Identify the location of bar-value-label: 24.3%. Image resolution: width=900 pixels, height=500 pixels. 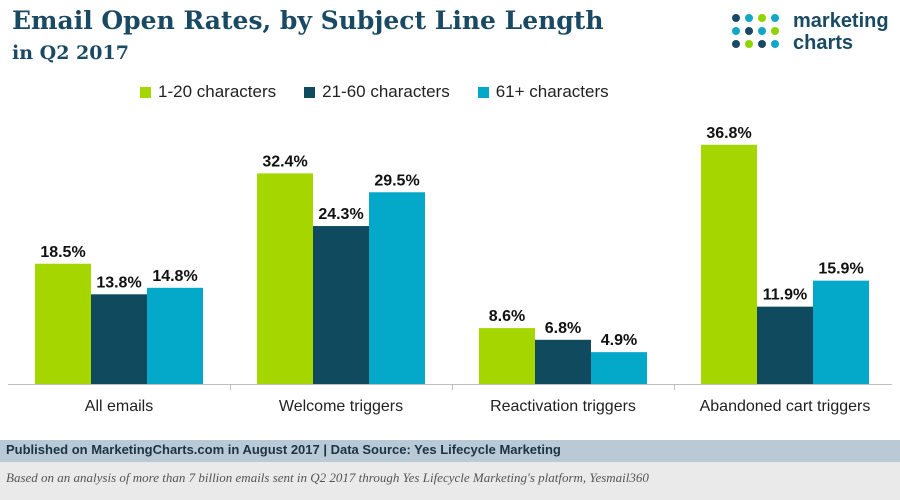
(340, 214).